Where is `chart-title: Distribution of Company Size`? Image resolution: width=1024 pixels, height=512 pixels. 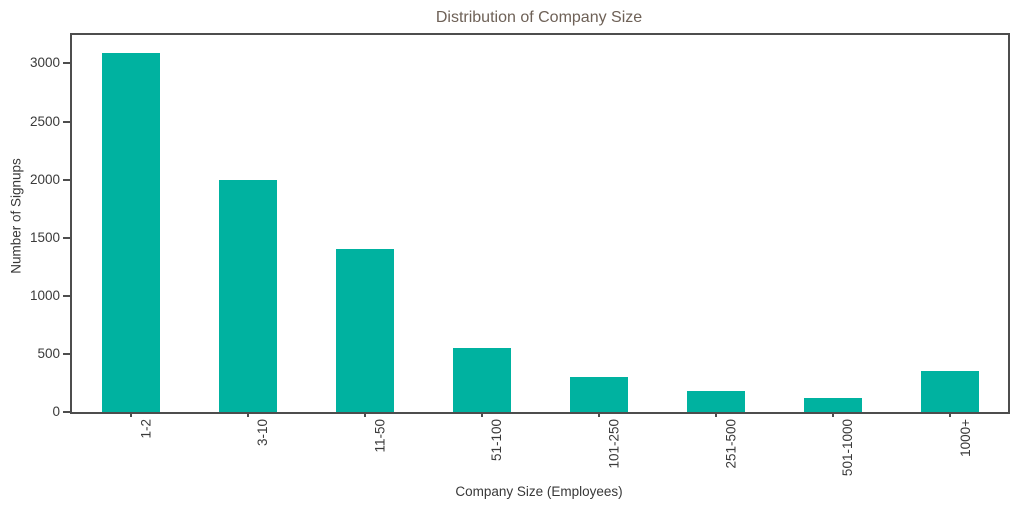 chart-title: Distribution of Company Size is located at coordinates (539, 17).